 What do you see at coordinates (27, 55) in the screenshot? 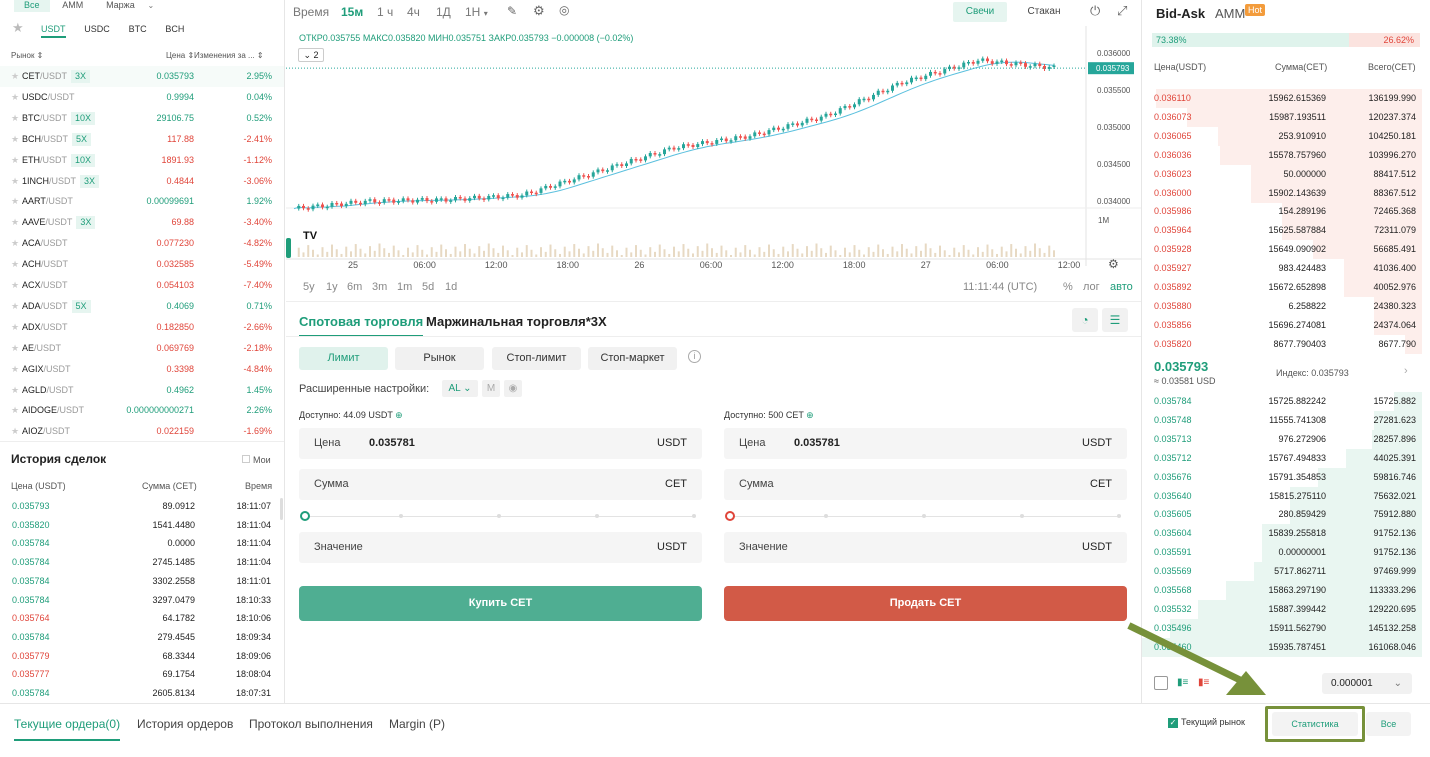
I see `col-market-header: Рынок ⇕` at bounding box center [27, 55].